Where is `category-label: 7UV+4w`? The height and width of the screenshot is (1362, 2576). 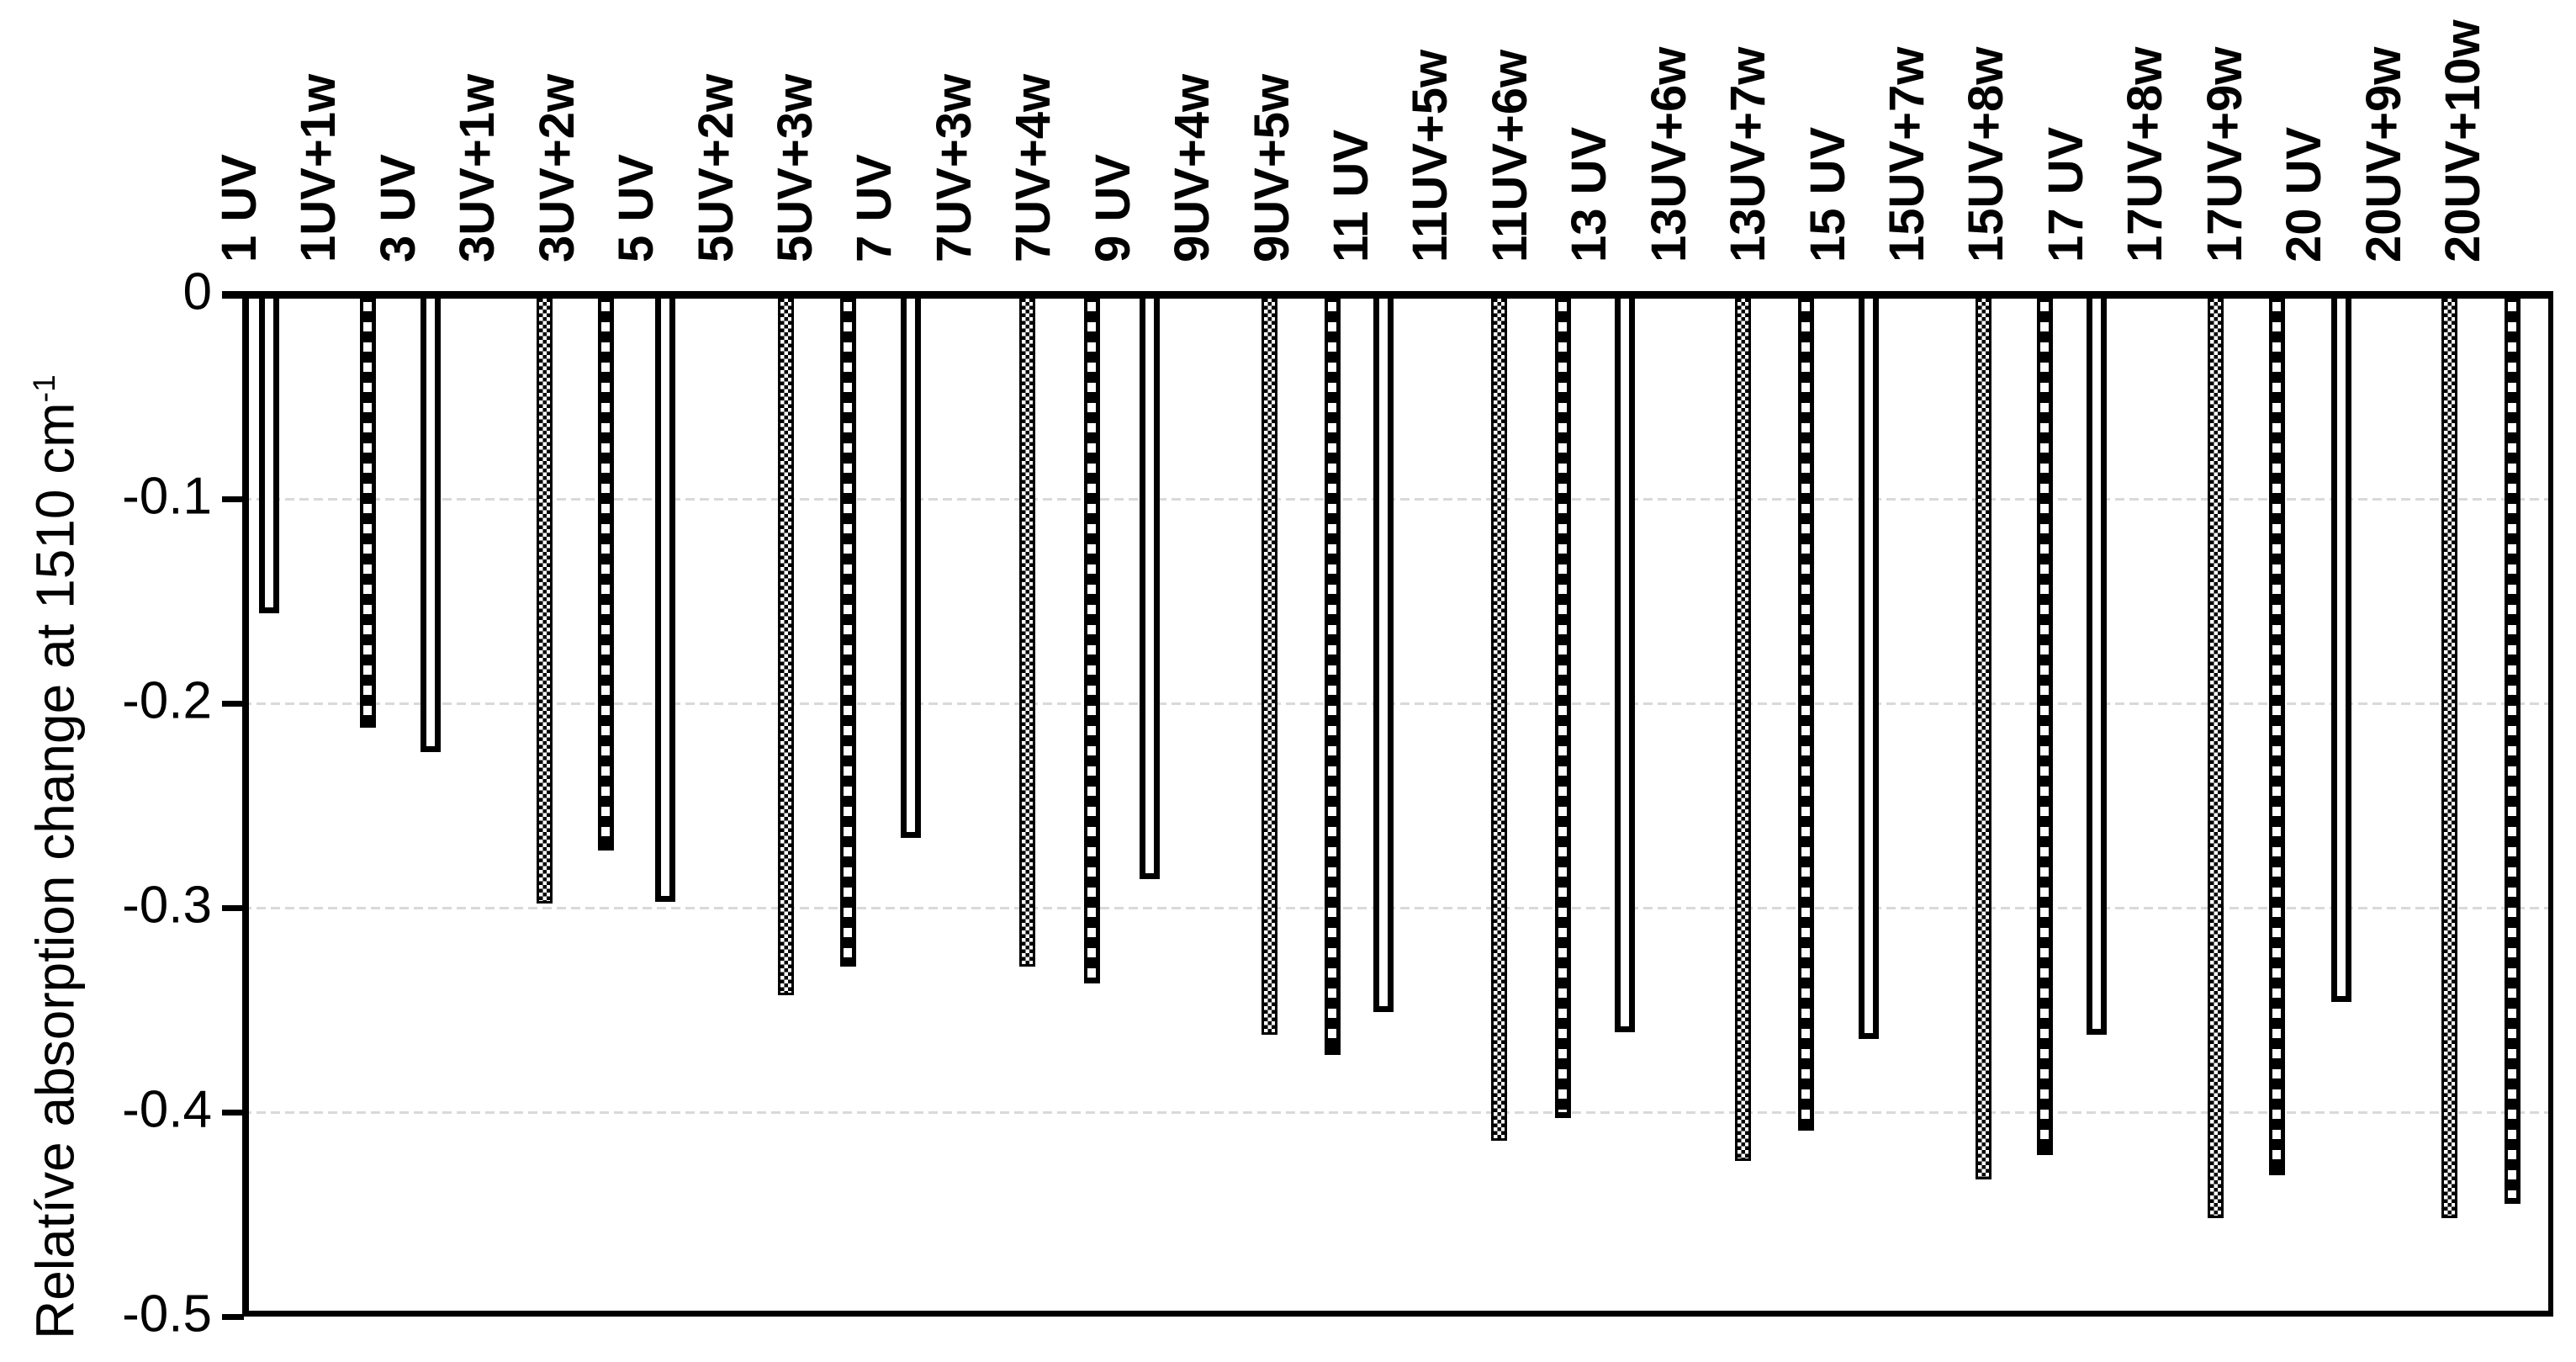
category-label: 7UV+4w is located at coordinates (1033, 167).